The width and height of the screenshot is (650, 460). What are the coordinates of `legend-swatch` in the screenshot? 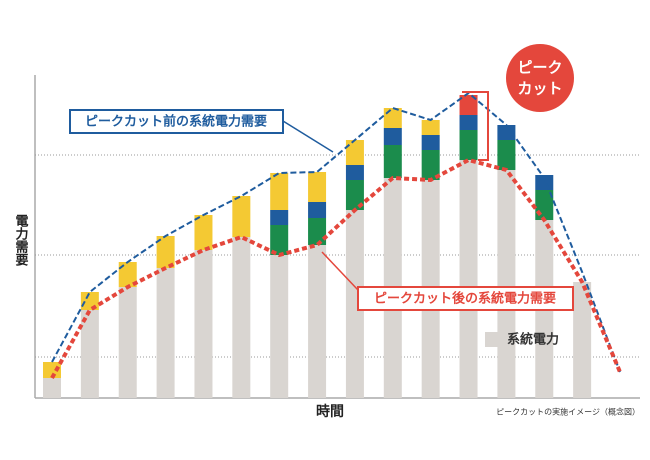 It's located at (492, 339).